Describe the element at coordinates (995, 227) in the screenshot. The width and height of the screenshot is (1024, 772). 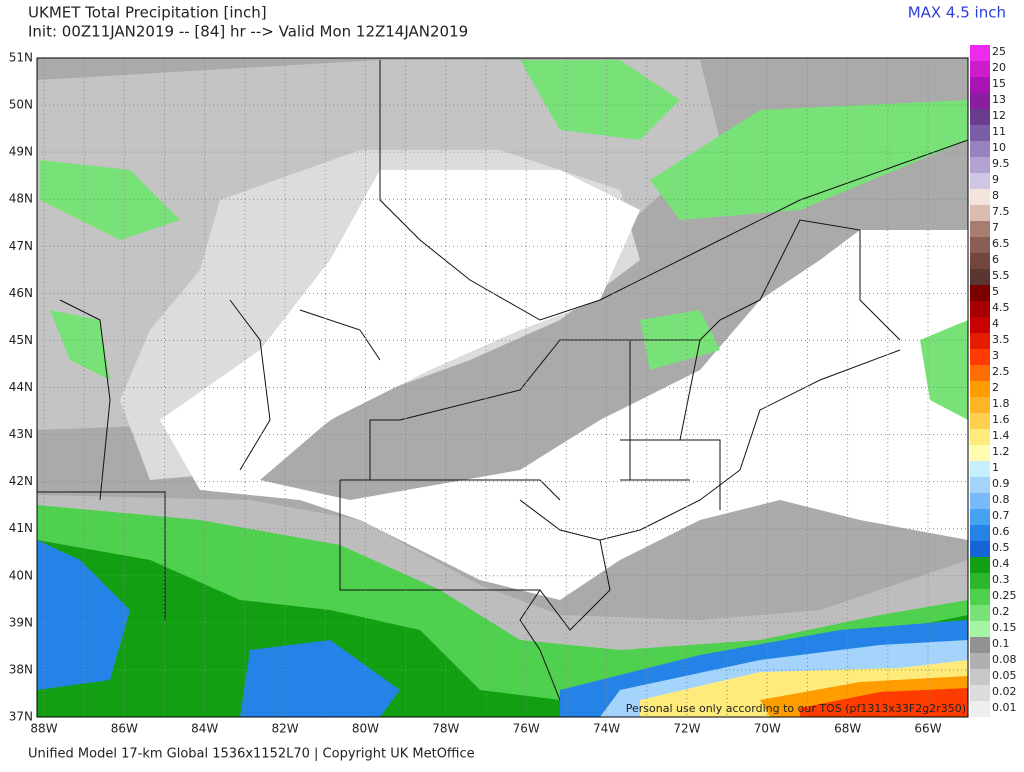
I see `colorbar-label: 7` at that location.